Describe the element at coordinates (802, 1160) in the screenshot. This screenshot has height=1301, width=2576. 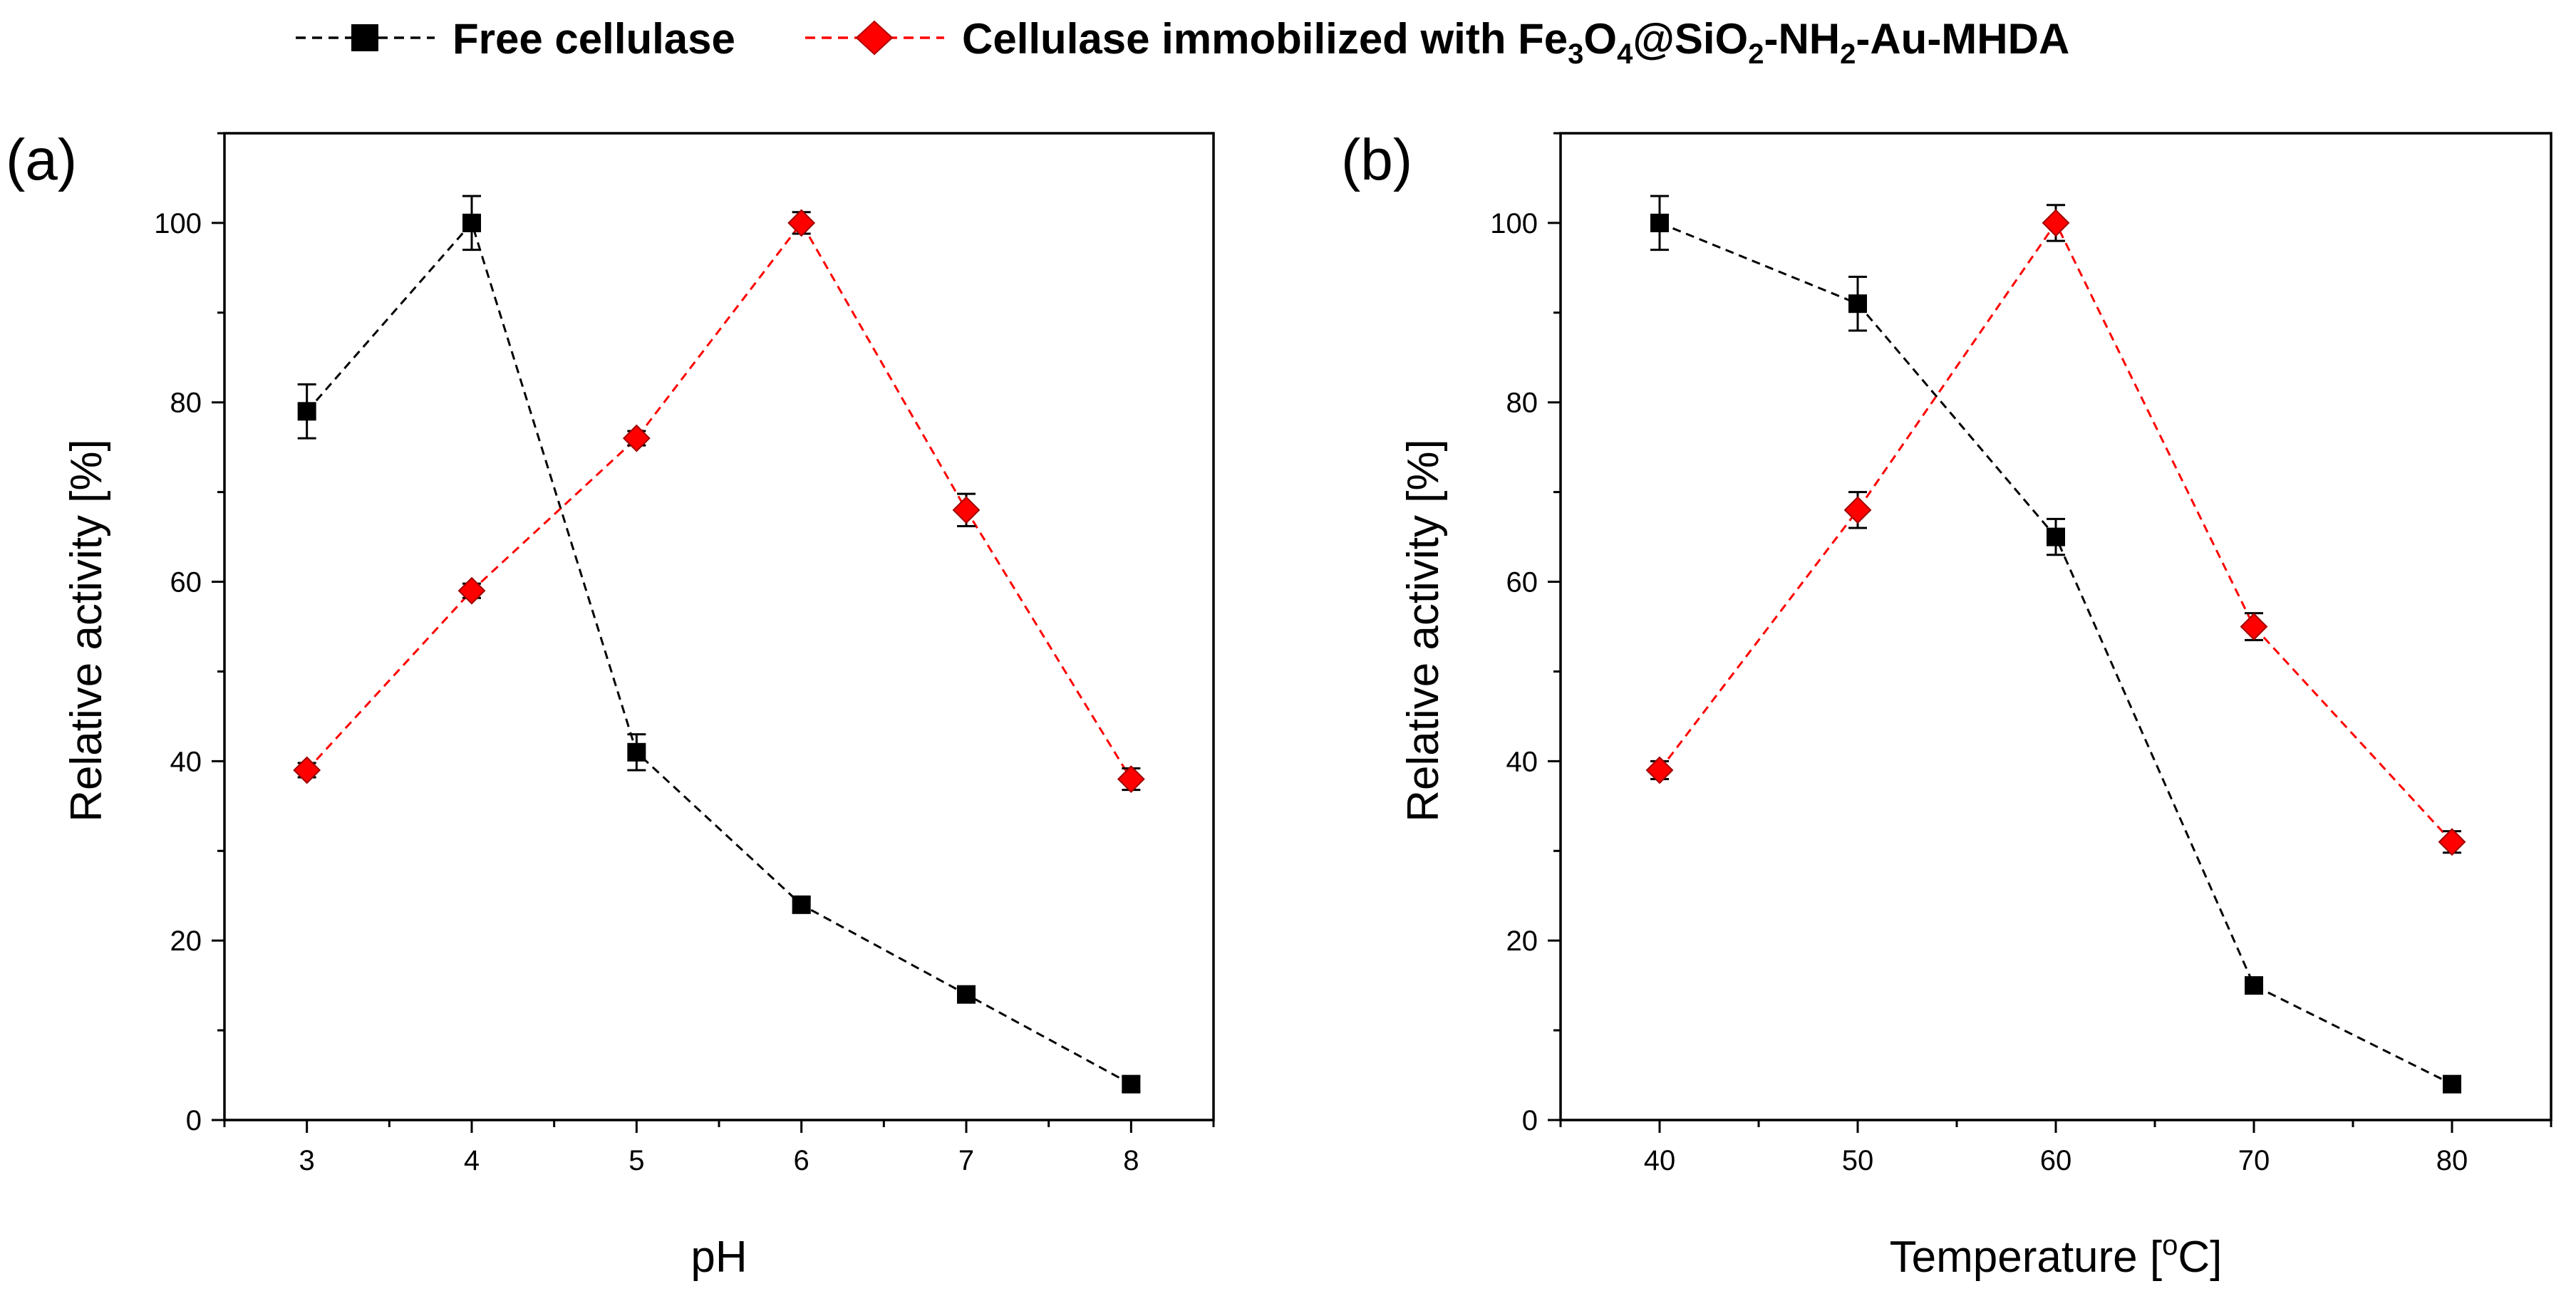
I see `x-tick-label: 6` at that location.